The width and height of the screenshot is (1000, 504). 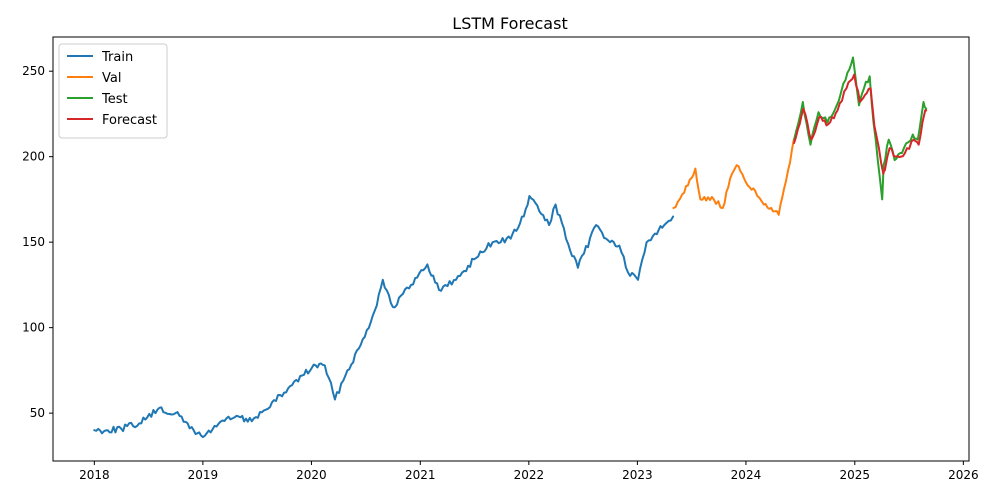 I want to click on x-tick-label: 2018, so click(x=94, y=475).